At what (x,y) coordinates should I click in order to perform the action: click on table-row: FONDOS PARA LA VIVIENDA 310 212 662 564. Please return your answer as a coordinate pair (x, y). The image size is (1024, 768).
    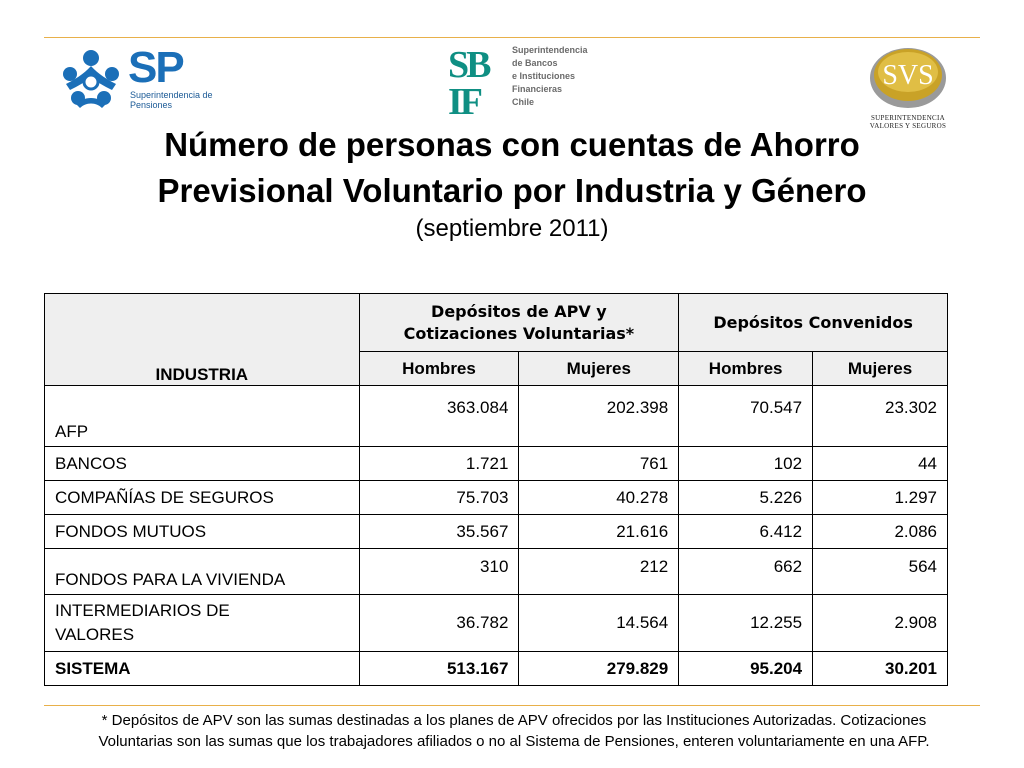
    Looking at the image, I should click on (496, 571).